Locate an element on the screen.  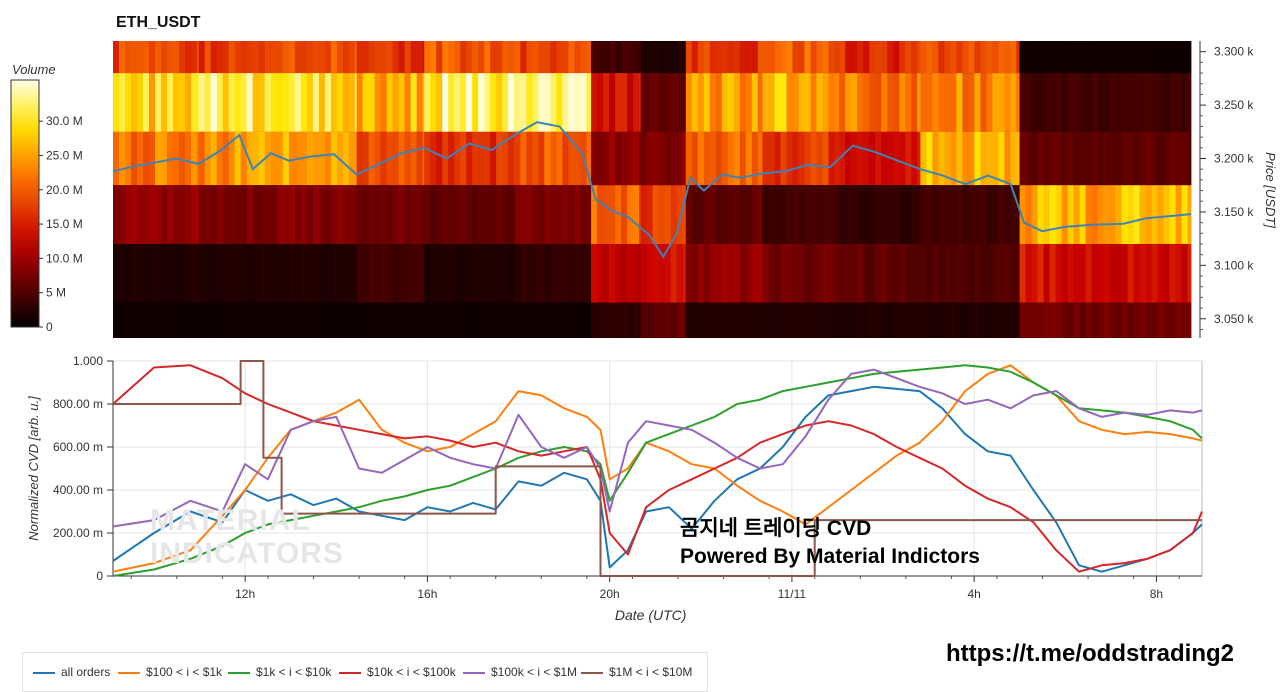
colorbar-tick-label: 25.0 M is located at coordinates (64, 155).